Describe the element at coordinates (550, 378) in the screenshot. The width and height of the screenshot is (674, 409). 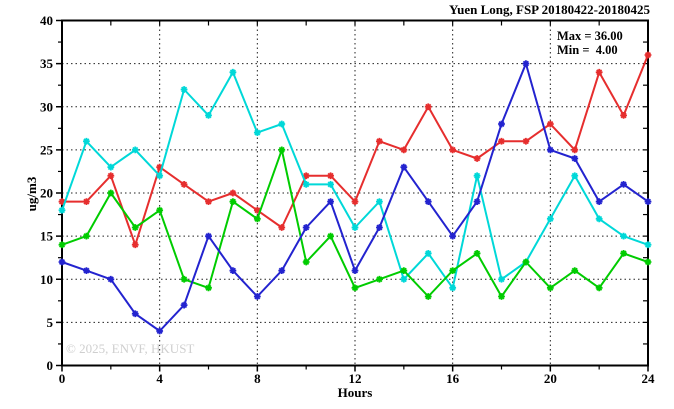
I see `x-tick-label: 20` at that location.